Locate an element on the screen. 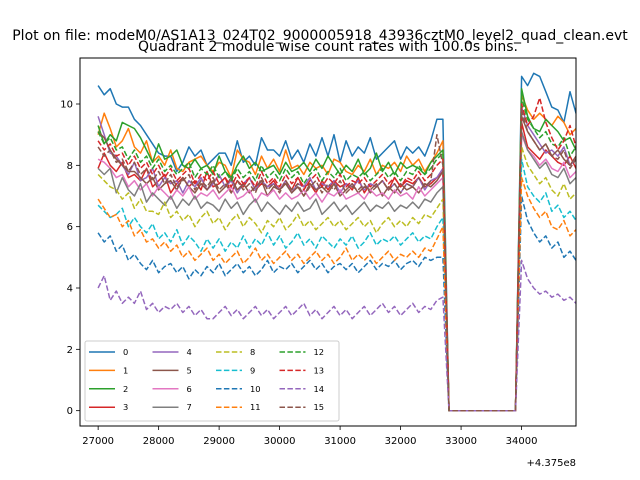  x-tick-label: 31000 is located at coordinates (340, 441).